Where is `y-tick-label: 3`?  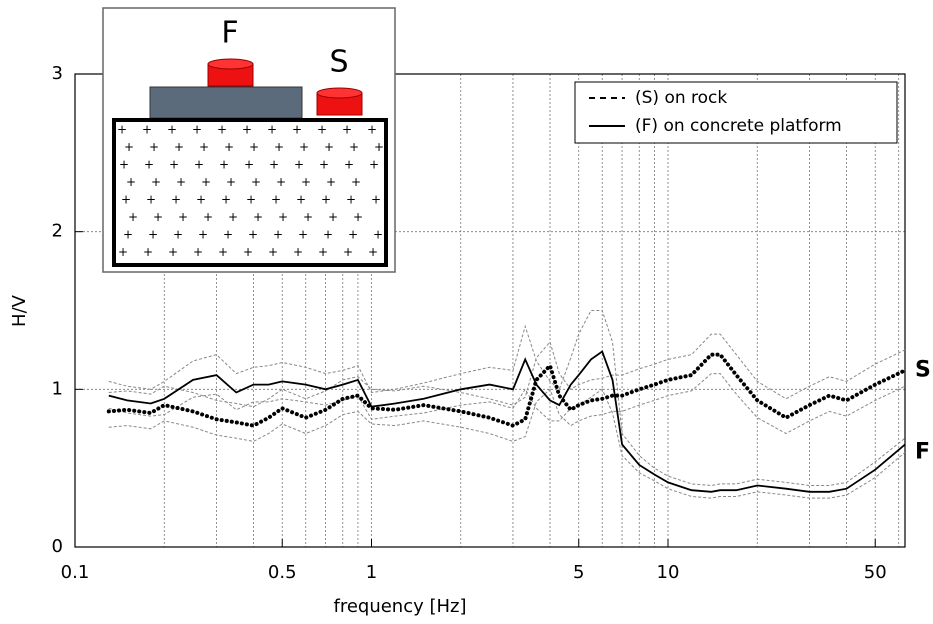 y-tick-label: 3 is located at coordinates (57, 73).